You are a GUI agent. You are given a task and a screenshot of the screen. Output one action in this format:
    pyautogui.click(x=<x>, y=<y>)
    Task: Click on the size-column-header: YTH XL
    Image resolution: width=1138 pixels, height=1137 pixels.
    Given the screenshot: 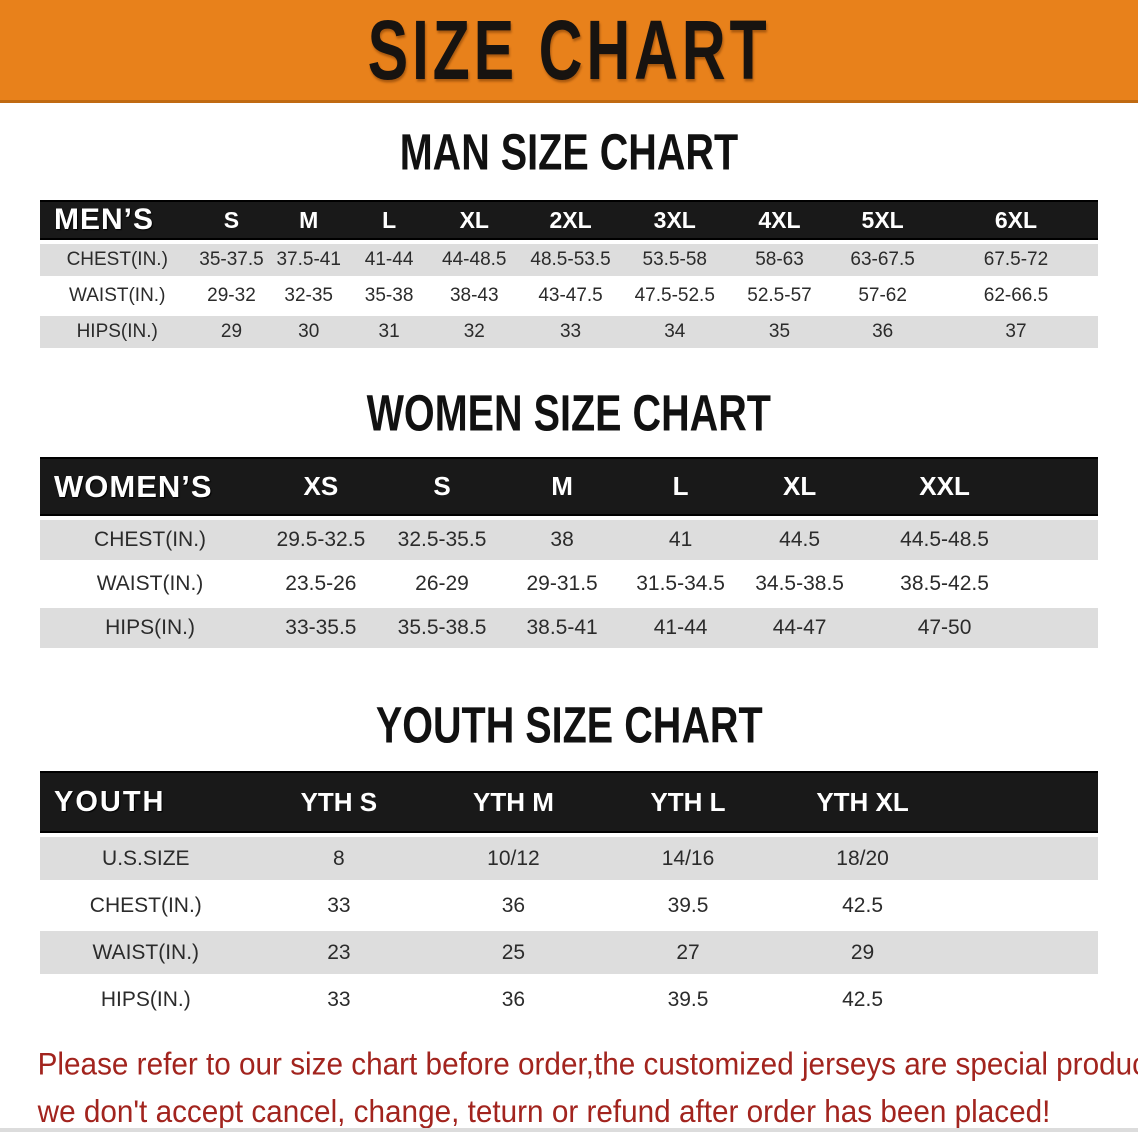 What is the action you would take?
    pyautogui.click(x=862, y=802)
    